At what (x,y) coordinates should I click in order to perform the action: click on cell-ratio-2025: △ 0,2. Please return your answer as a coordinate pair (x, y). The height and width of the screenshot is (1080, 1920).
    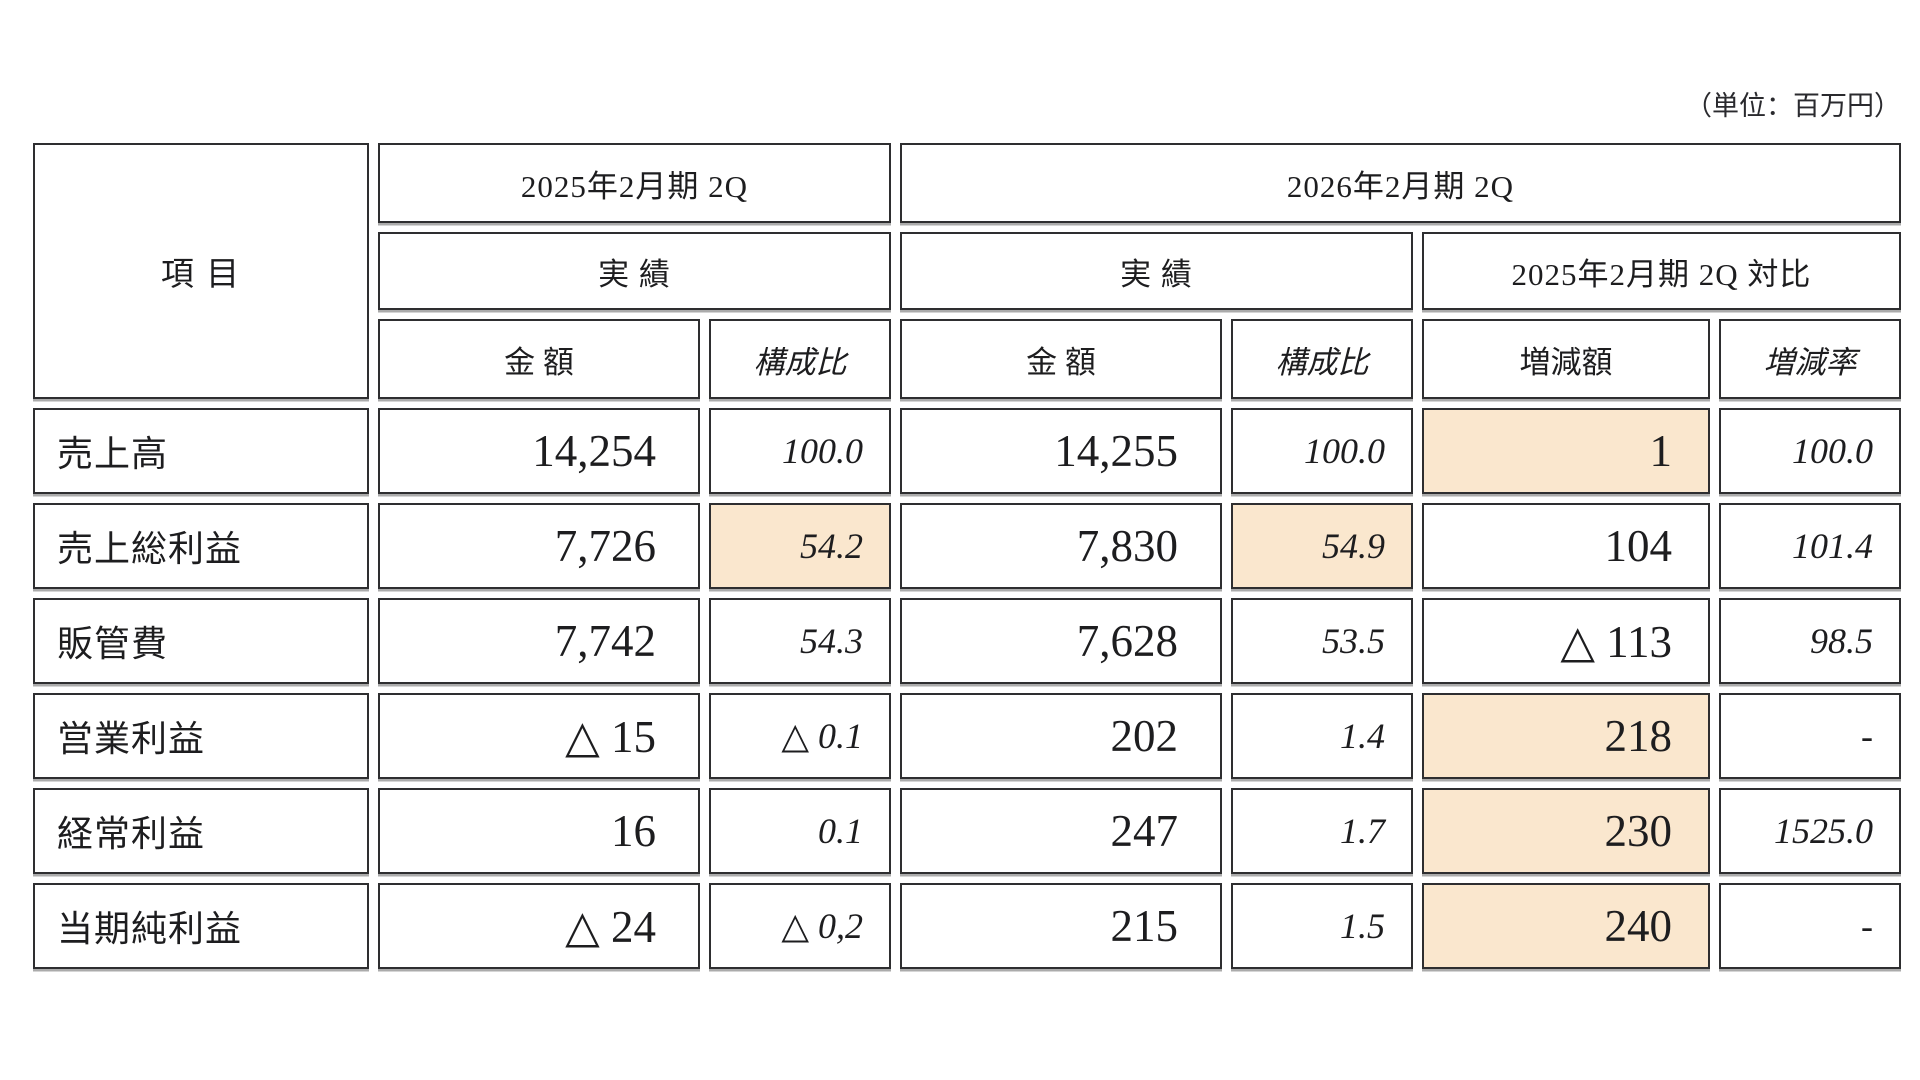
    Looking at the image, I should click on (800, 926).